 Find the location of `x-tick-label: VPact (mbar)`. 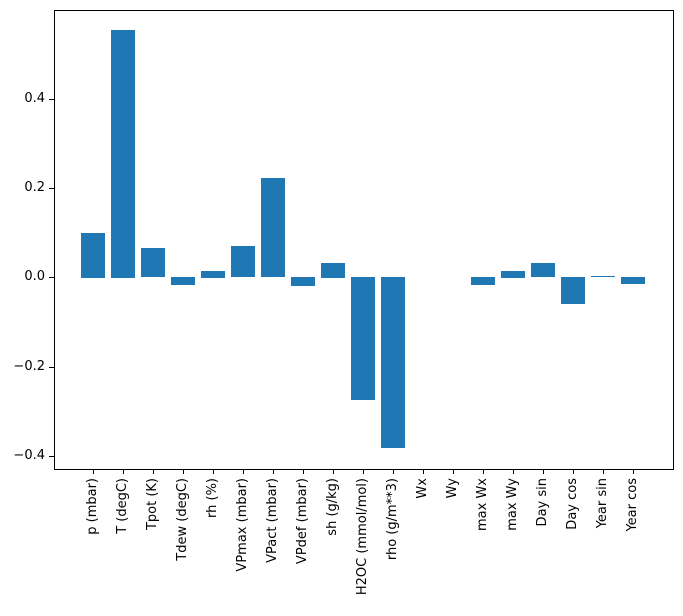

x-tick-label: VPact (mbar) is located at coordinates (272, 520).